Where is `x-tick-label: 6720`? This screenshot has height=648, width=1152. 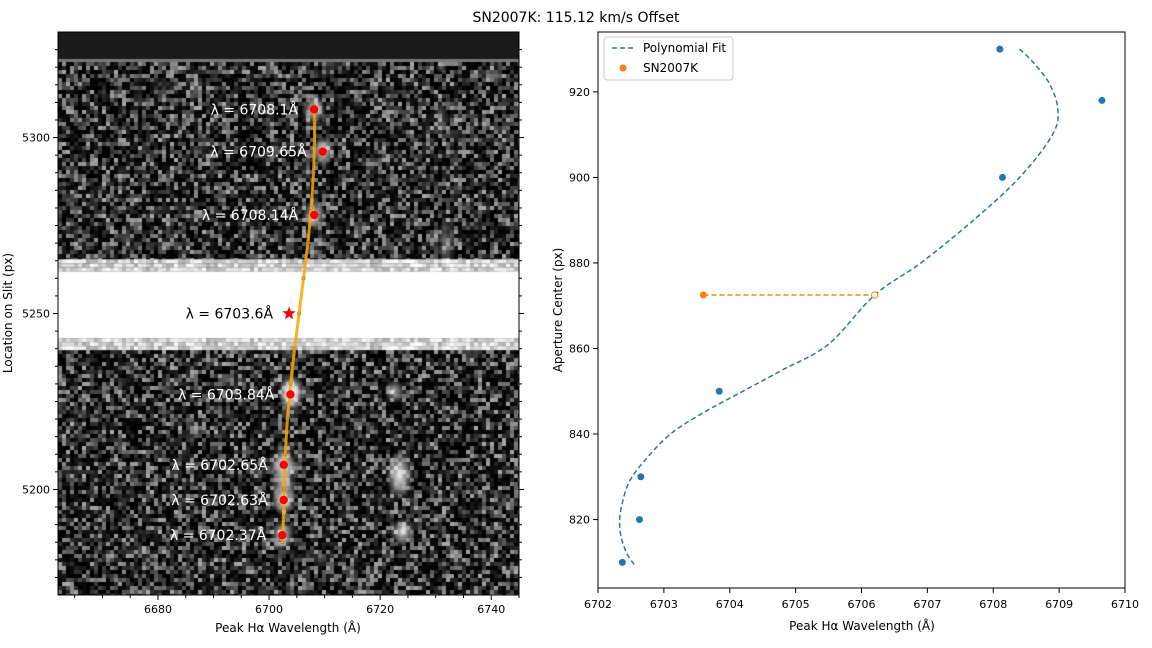
x-tick-label: 6720 is located at coordinates (380, 609).